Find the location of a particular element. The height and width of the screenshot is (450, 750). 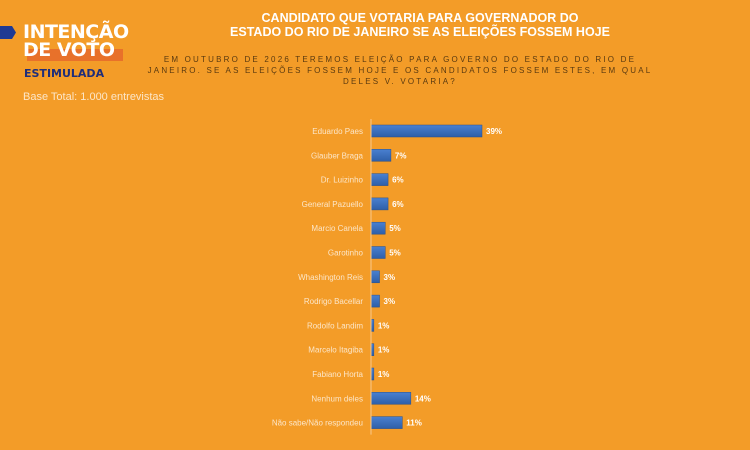

title-line1: CANDIDATO QUE VOTARIA PARA GOVERNADOR DO is located at coordinates (420, 18).